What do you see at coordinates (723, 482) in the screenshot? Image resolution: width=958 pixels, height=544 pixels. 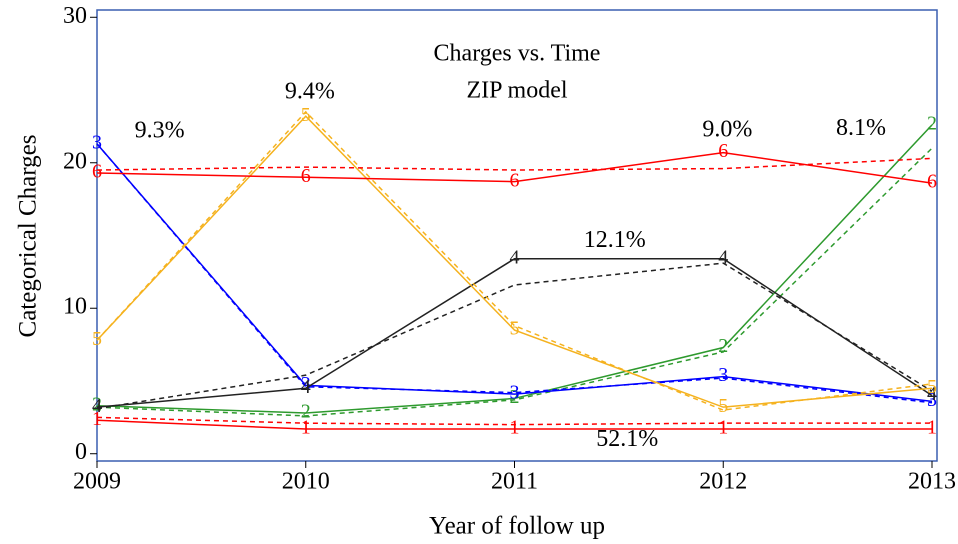 I see `x-tick-label: 2012` at bounding box center [723, 482].